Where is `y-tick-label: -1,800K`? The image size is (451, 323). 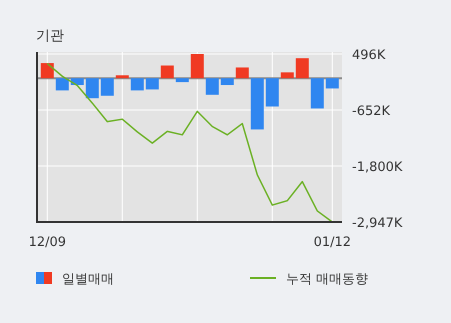 y-tick-label: -1,800K is located at coordinates (377, 168).